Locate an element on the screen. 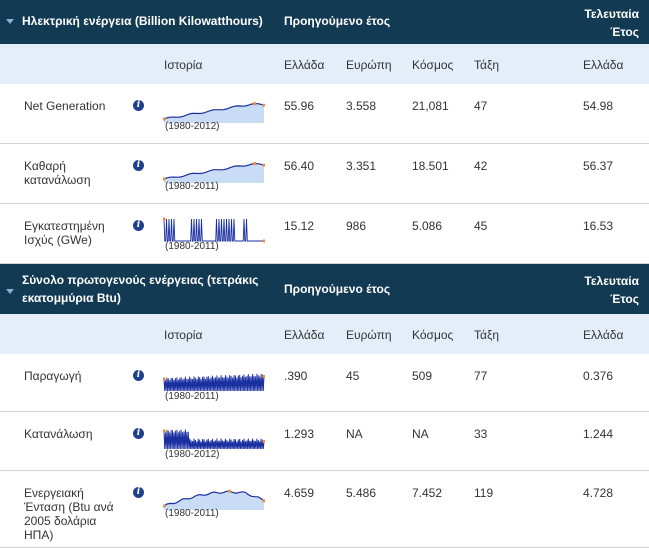 This screenshot has width=649, height=548. row-label: Net Generation is located at coordinates (65, 106).